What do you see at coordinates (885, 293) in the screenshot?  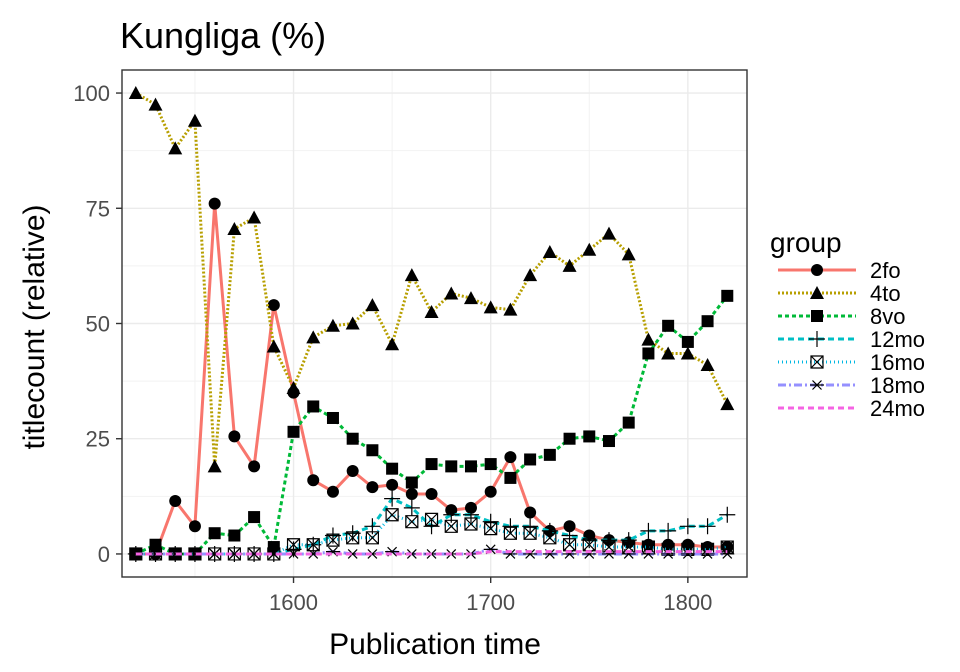 I see `legend-label-4to: 4to` at bounding box center [885, 293].